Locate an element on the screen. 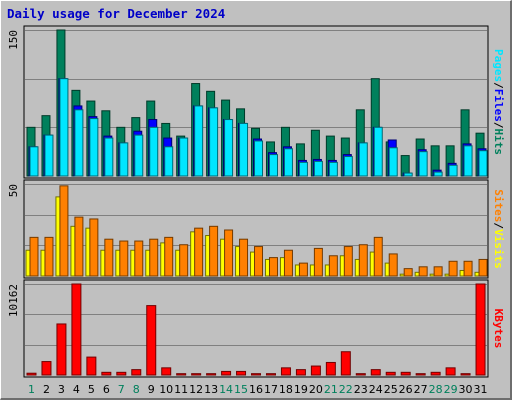  y-tick-label-panel-3: 10162 is located at coordinates (13, 300).